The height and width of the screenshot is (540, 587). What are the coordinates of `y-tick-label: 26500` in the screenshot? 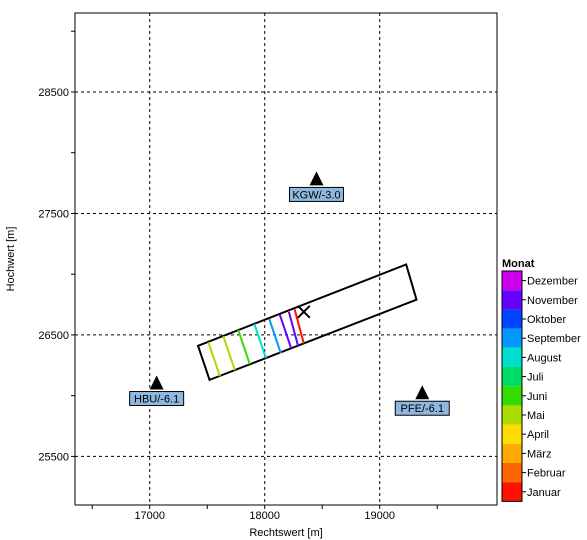 It's located at (53, 336).